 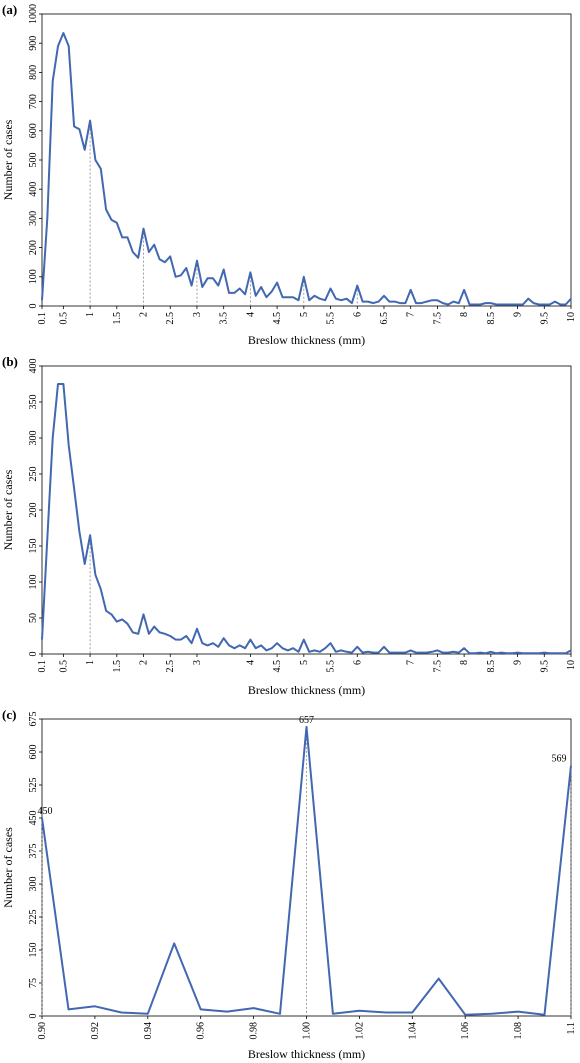 I want to click on x-tick-label: 1.06, so click(x=465, y=1031).